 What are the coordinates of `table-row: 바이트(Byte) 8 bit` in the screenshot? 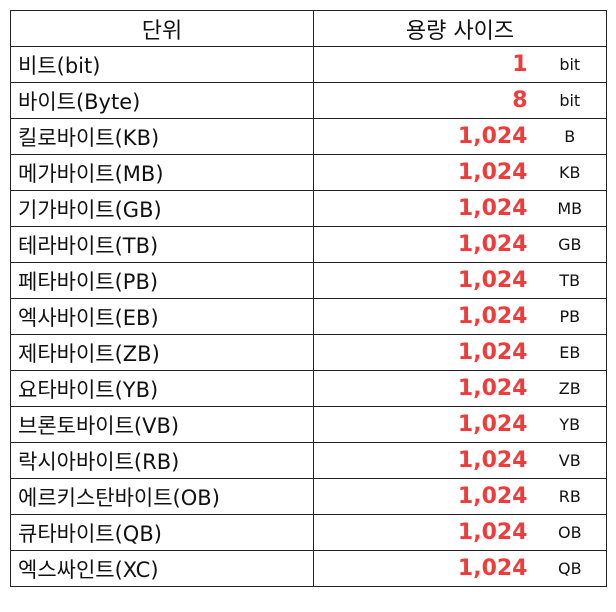 It's located at (309, 100).